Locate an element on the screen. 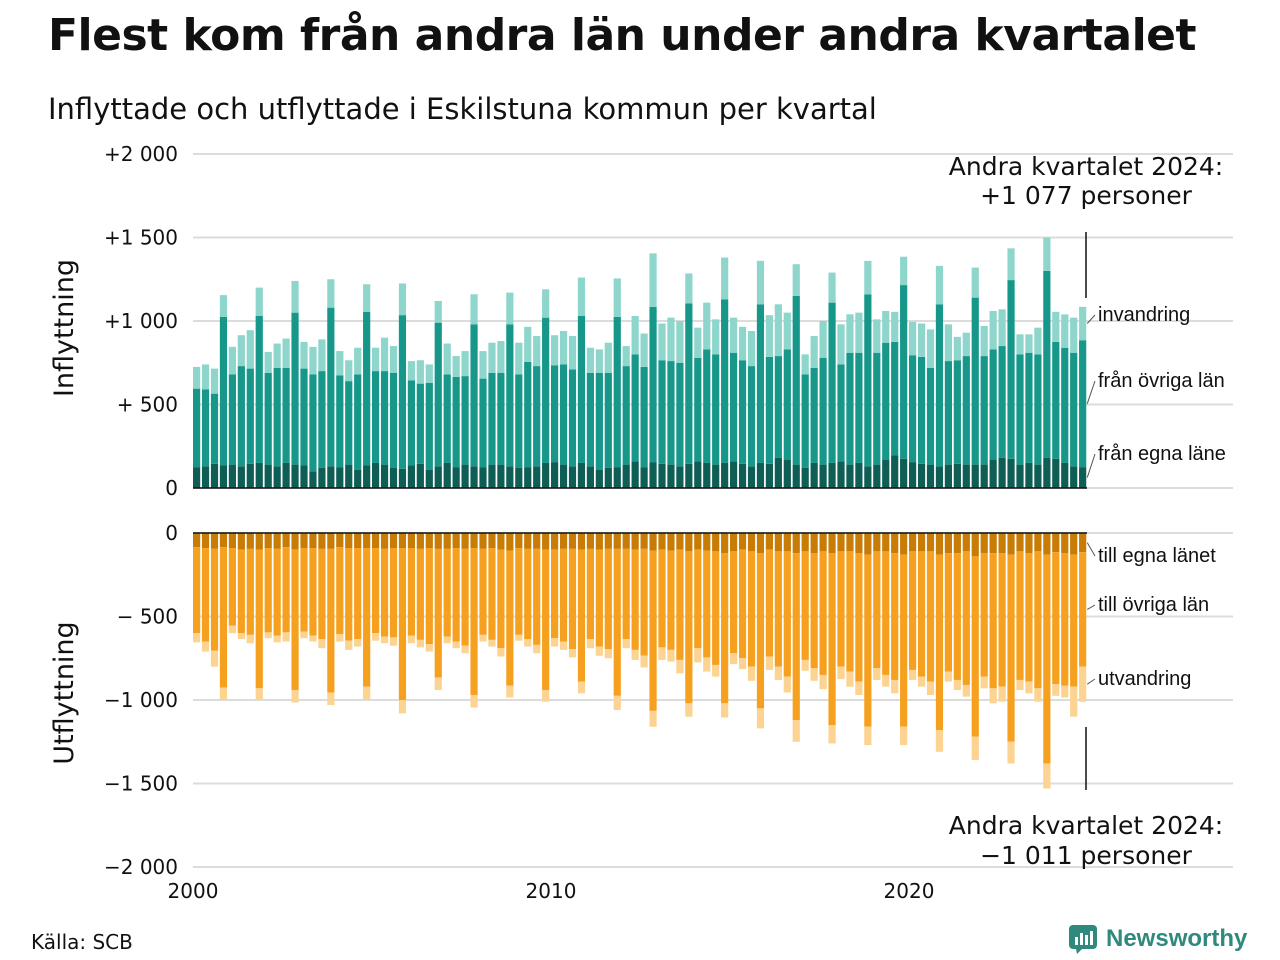 Image resolution: width=1280 pixels, height=960 pixels. y-axis-title: Inflyttning is located at coordinates (64, 328).